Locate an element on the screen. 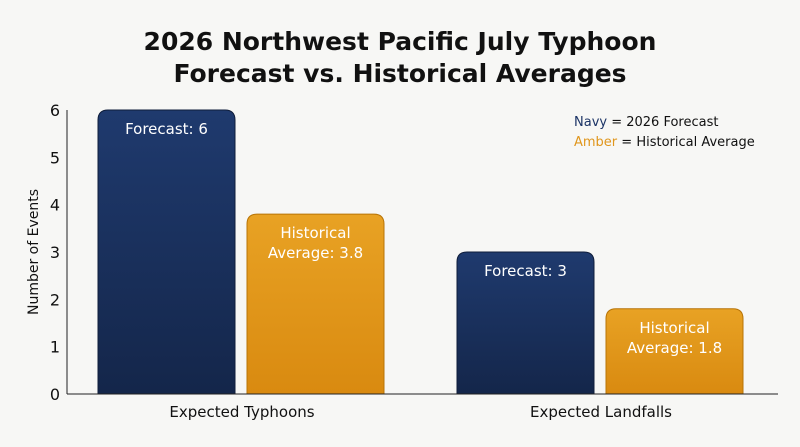  bar-data-label: Forecast: 3 is located at coordinates (525, 271).